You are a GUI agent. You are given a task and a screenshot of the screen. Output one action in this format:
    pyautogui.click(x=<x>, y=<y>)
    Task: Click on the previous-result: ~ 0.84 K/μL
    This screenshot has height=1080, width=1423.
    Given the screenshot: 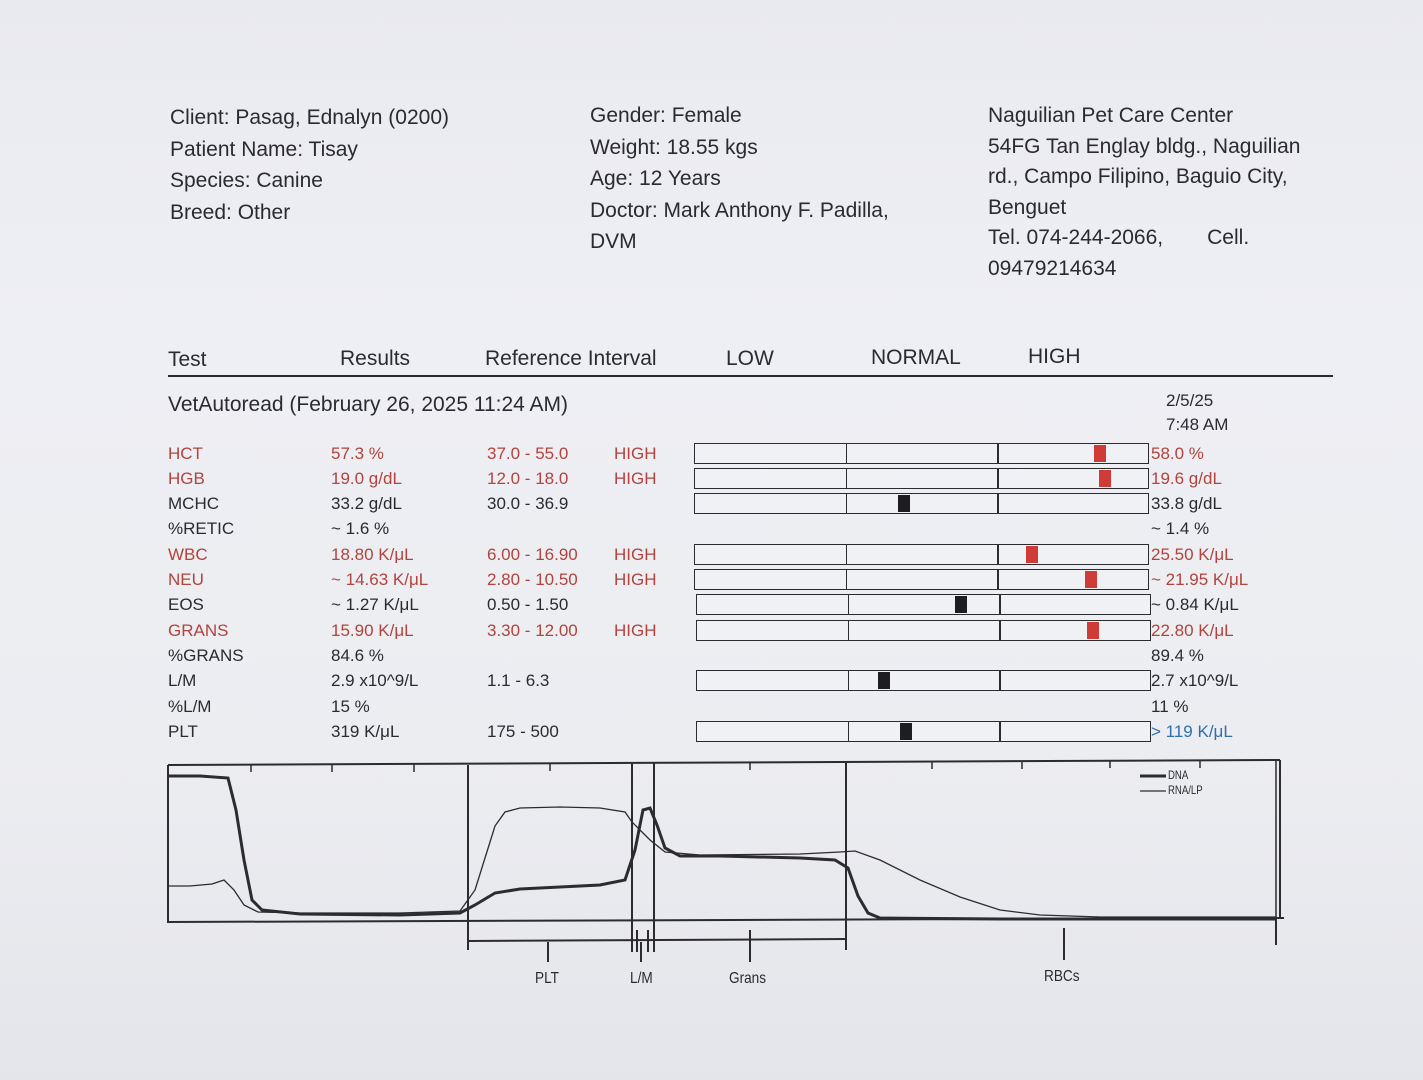 What is the action you would take?
    pyautogui.click(x=1195, y=604)
    